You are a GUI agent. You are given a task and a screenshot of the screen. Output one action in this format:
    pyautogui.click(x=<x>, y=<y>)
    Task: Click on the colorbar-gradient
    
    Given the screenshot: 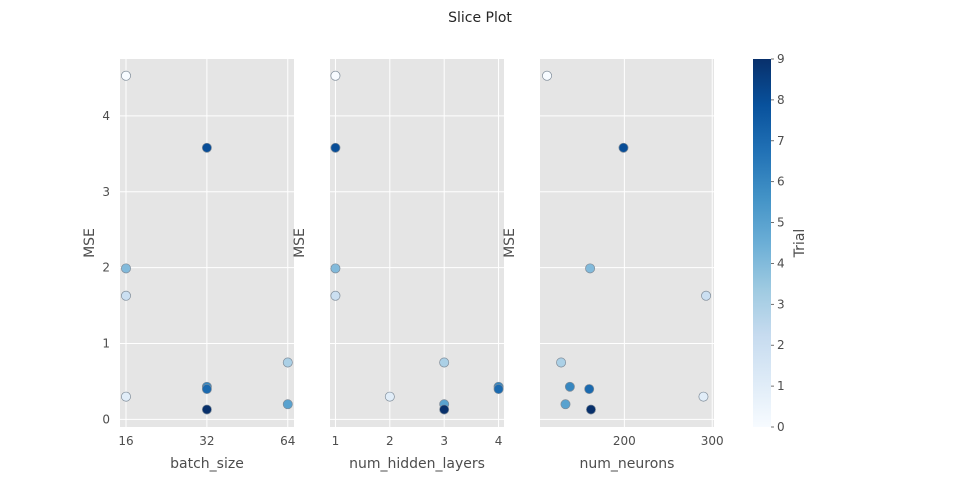 What is the action you would take?
    pyautogui.click(x=762, y=243)
    